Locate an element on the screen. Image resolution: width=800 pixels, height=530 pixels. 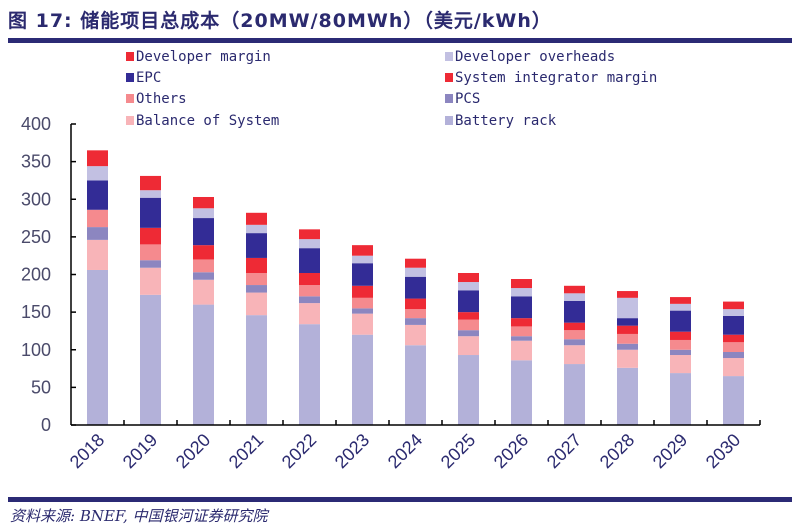
legend-item-developer-margin: Developer margin is located at coordinates (198, 57).